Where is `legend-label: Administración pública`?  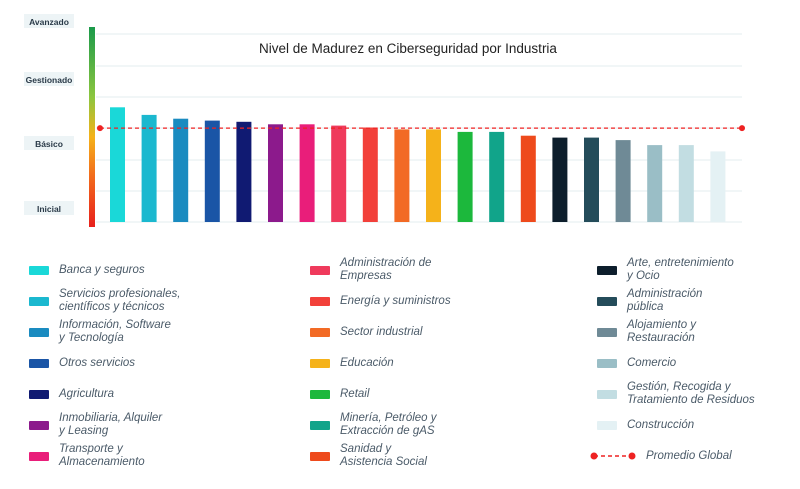 legend-label: Administración pública is located at coordinates (665, 300).